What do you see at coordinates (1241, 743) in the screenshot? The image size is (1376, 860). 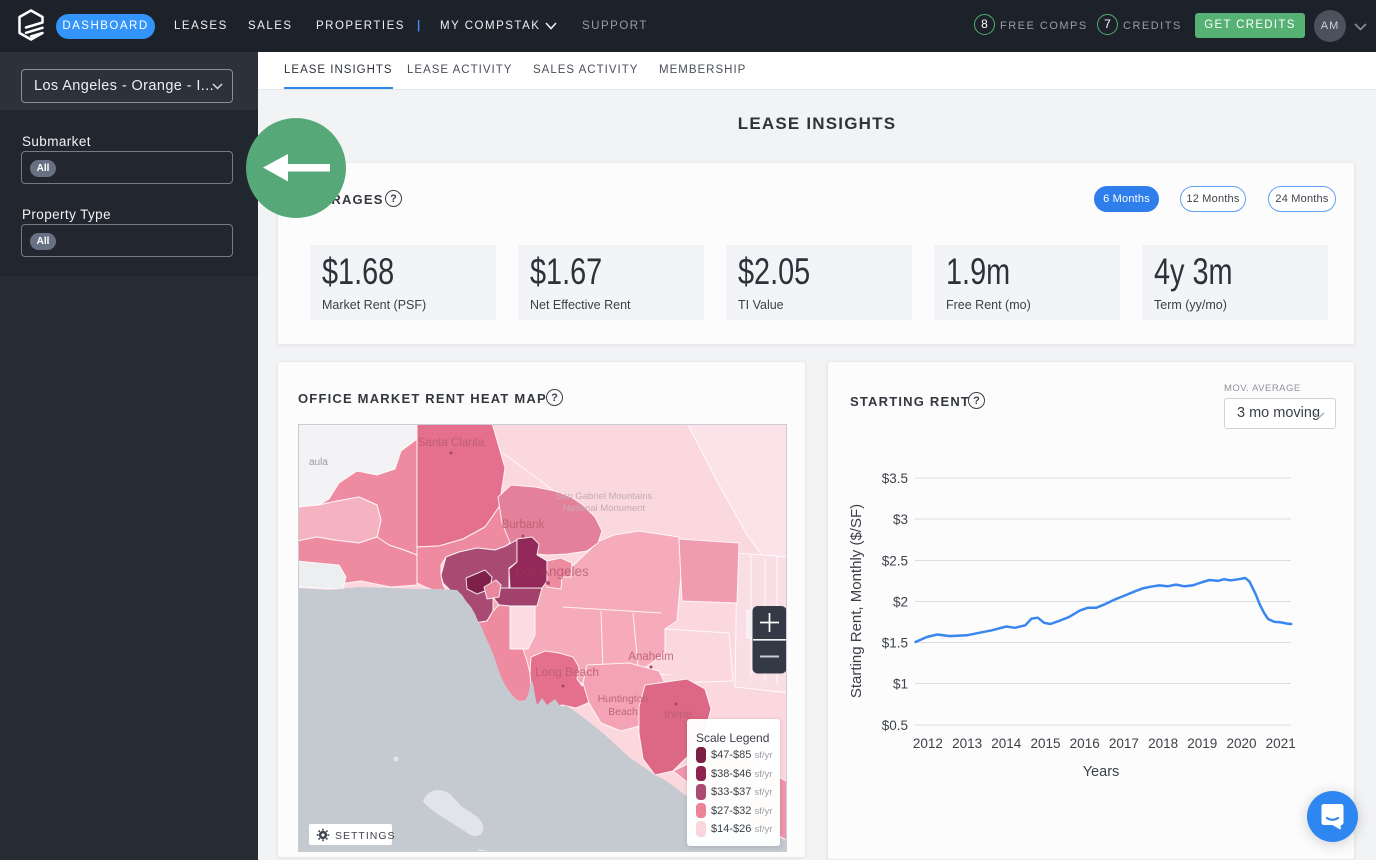 I see `svg-text: 2020` at bounding box center [1241, 743].